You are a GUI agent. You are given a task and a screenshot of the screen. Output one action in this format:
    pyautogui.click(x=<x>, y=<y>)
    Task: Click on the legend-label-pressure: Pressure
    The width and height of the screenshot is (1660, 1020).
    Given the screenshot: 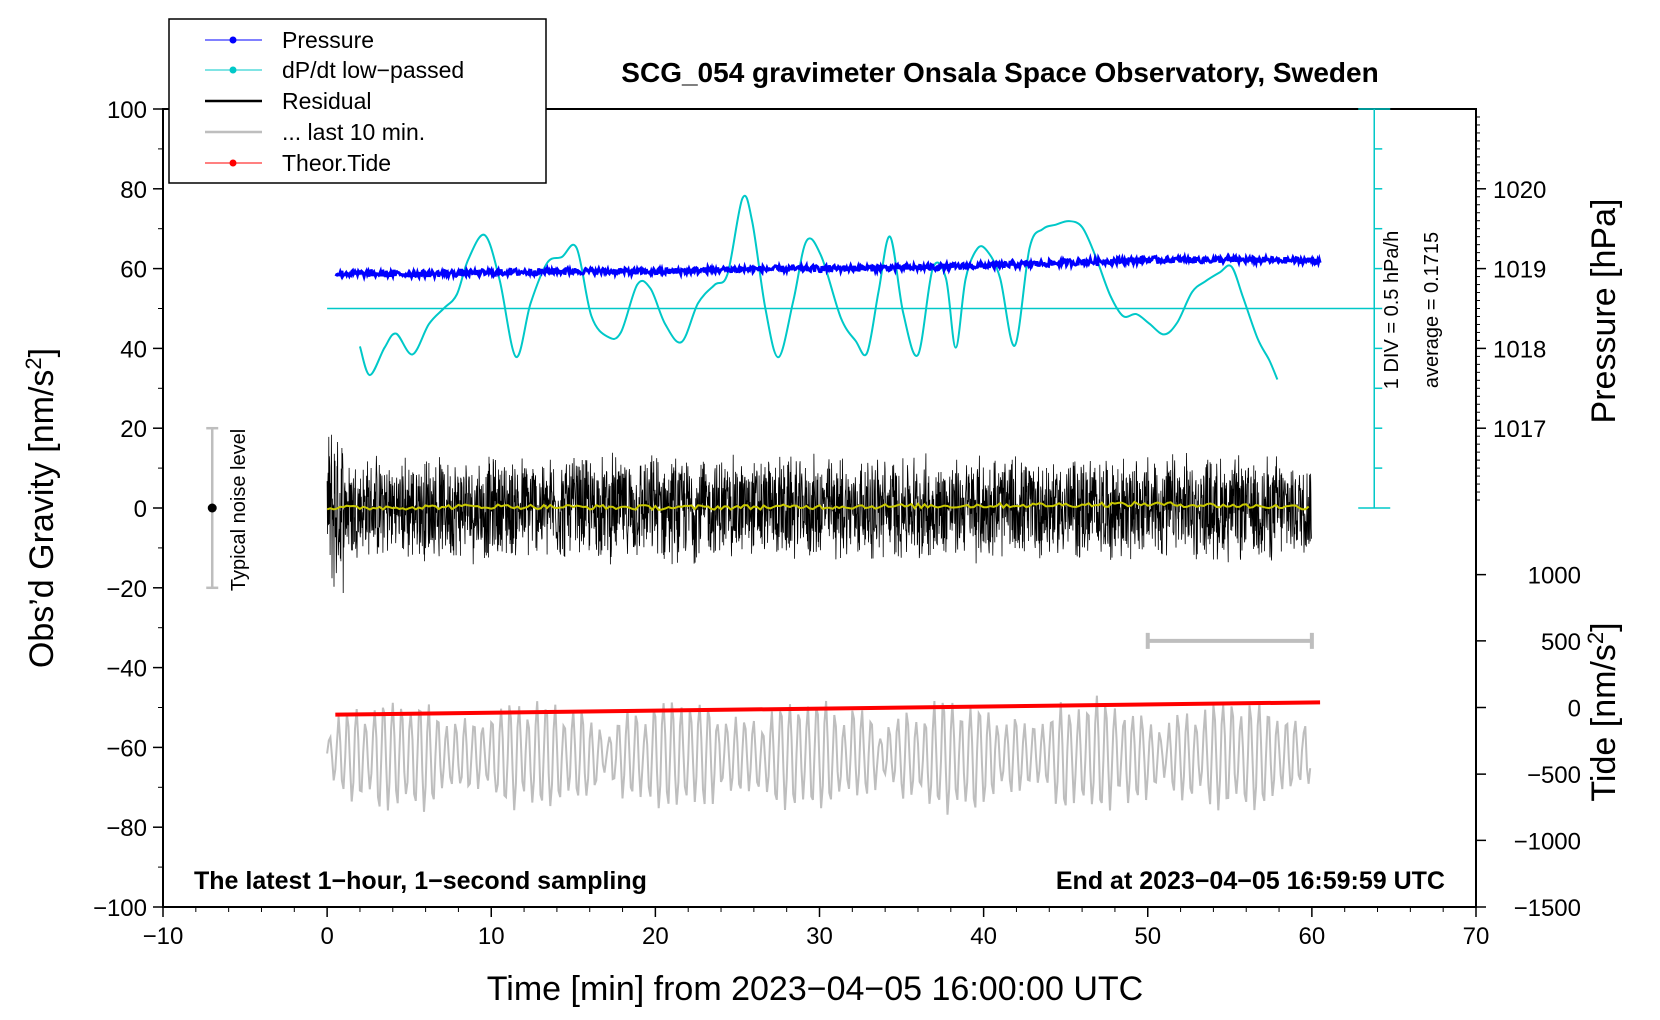 What is the action you would take?
    pyautogui.click(x=328, y=40)
    